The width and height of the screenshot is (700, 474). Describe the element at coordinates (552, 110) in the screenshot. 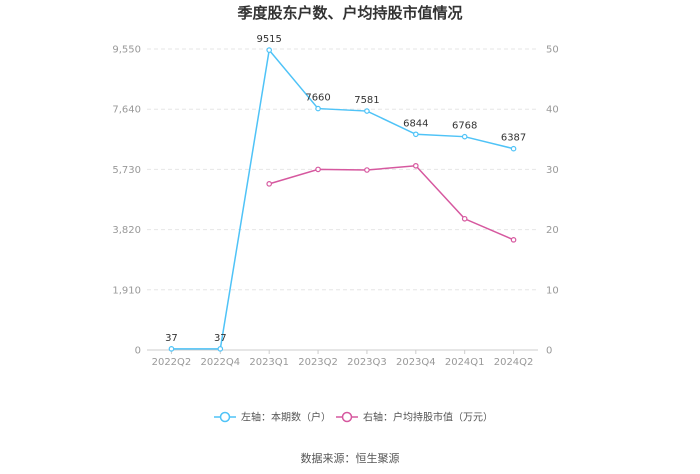

I see `right-tick-label: 40` at that location.